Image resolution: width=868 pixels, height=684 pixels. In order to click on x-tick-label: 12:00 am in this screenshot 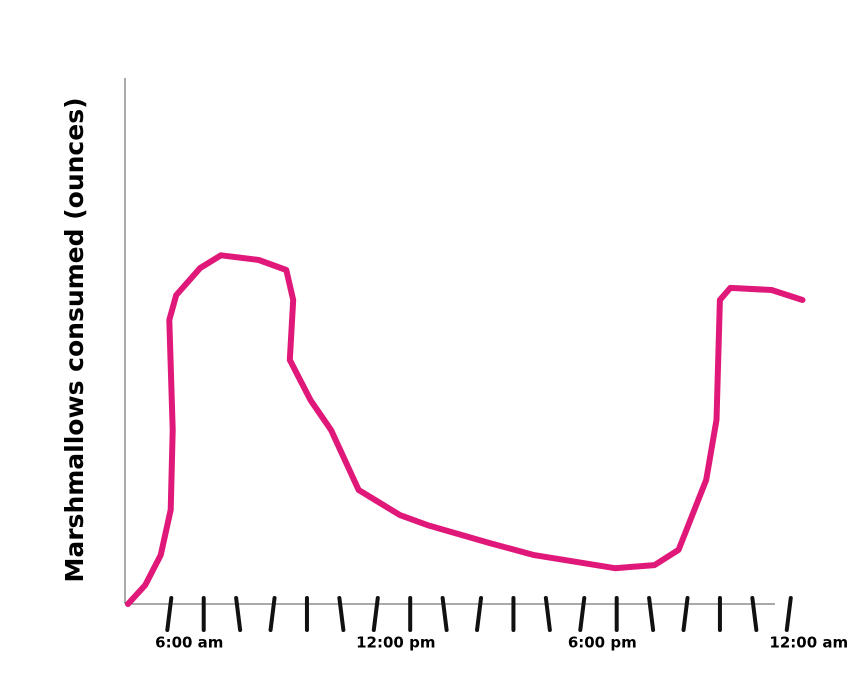, I will do `click(808, 643)`.